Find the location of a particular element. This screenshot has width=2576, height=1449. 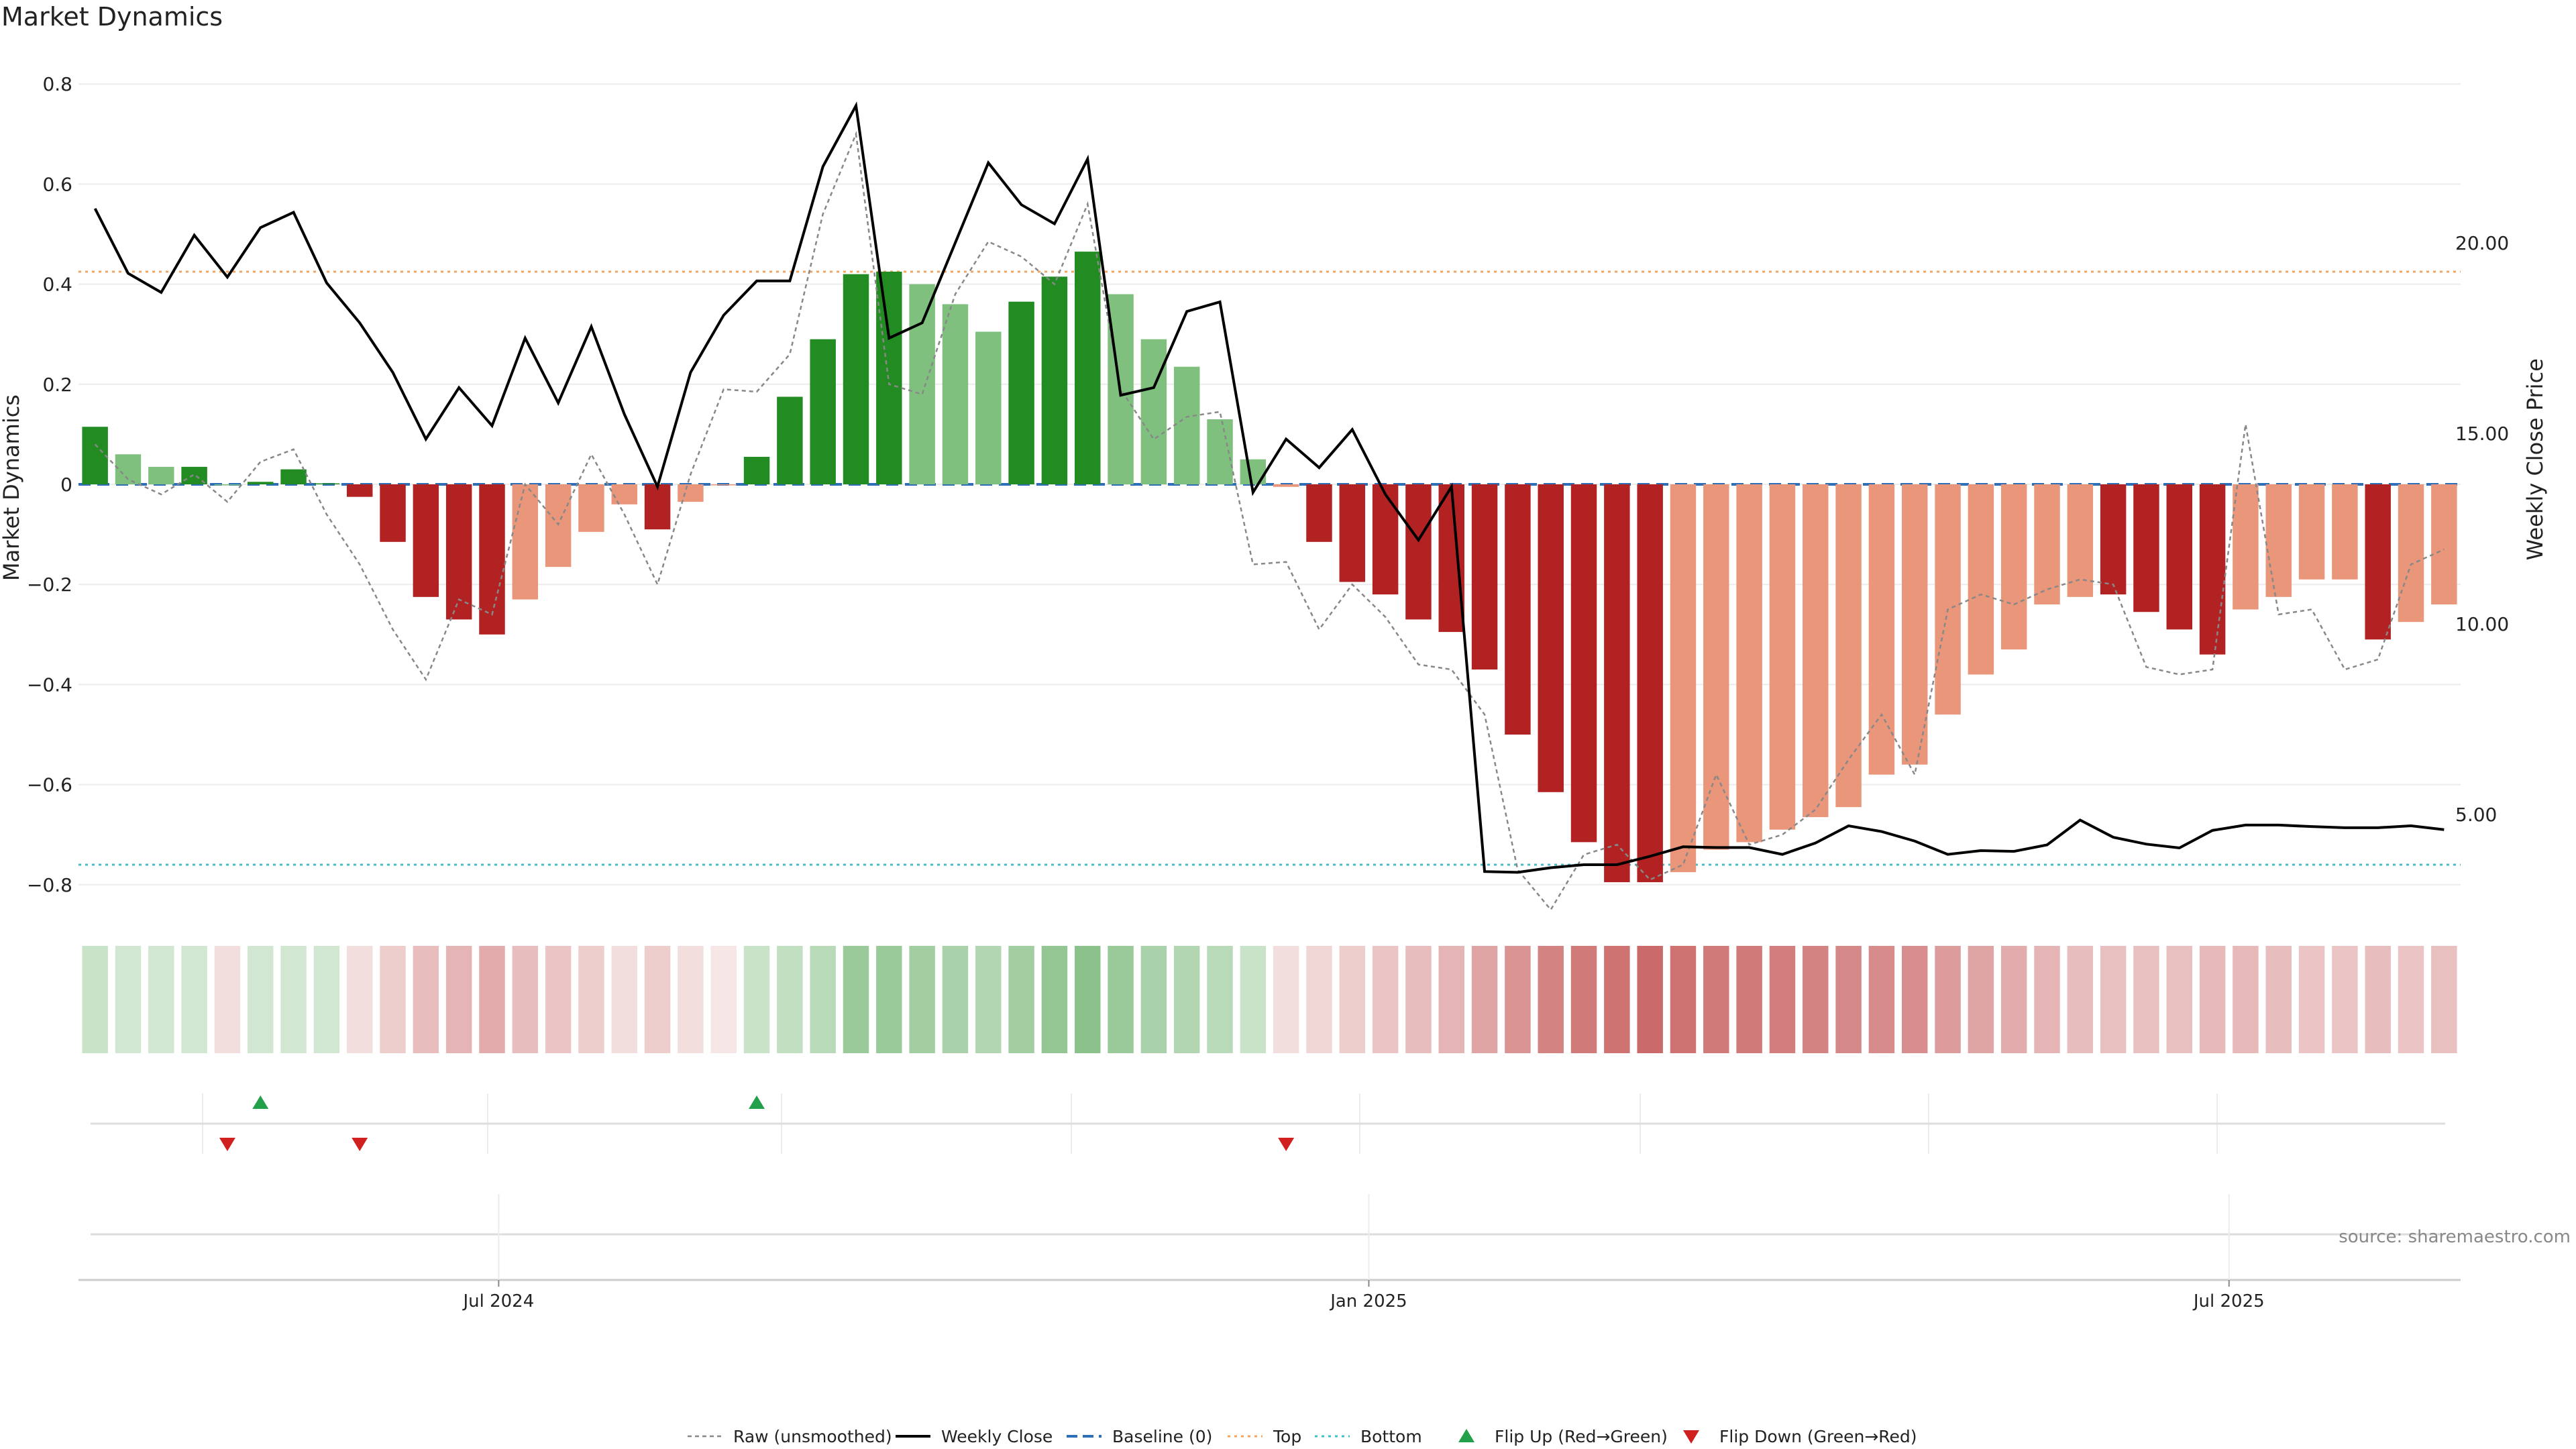

legend-item-raw: Raw (unsmoothed) is located at coordinates (790, 1436).